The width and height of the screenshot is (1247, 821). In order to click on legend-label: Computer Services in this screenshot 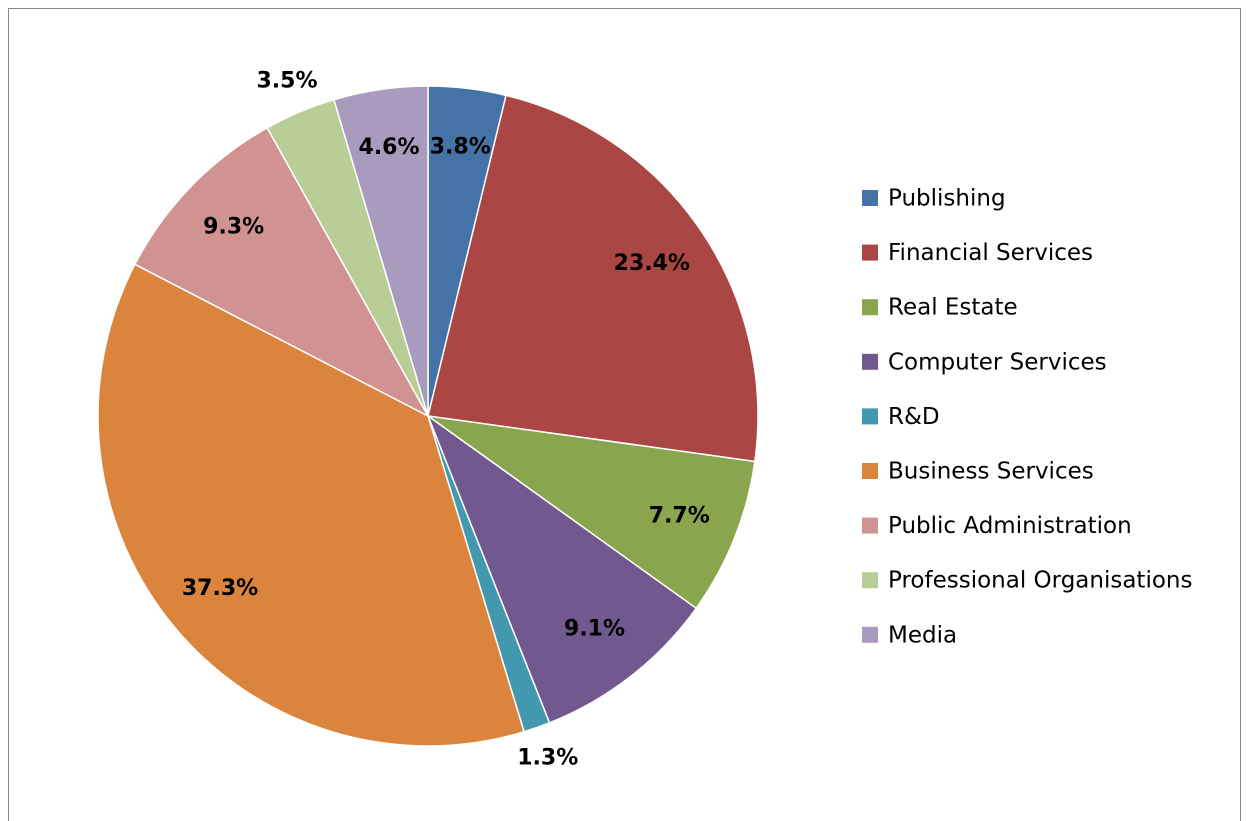, I will do `click(997, 362)`.